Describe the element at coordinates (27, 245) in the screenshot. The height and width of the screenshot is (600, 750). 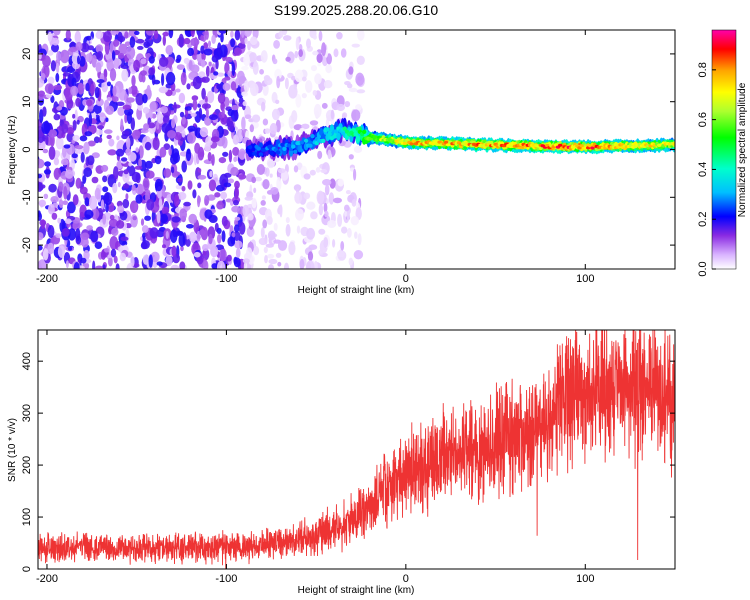
I see `y-tick-label: -20` at that location.